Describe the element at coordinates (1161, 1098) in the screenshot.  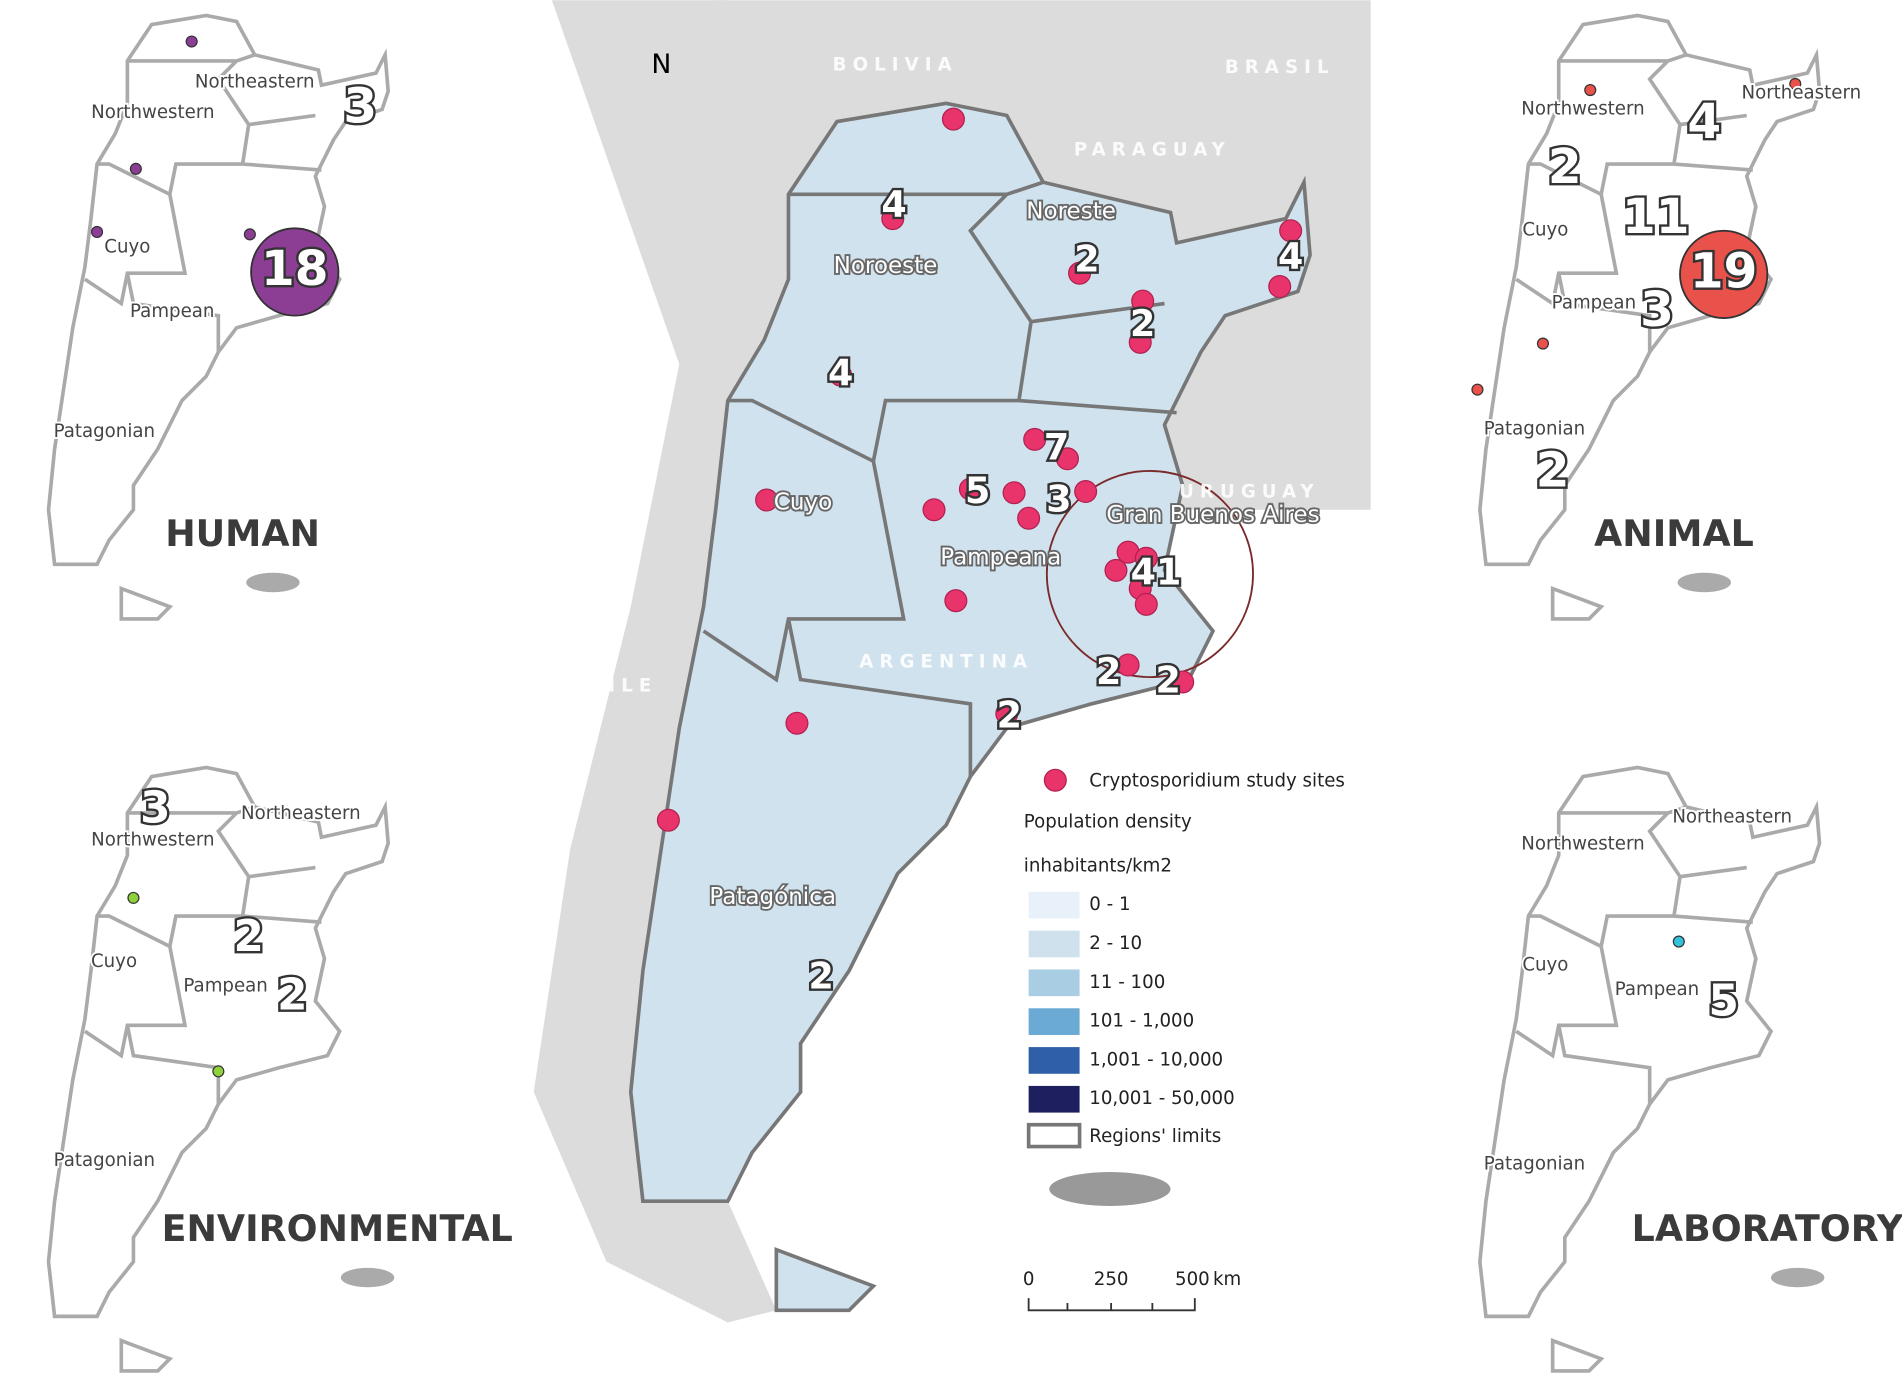
I see `legend-class: 10,001 - 50,000` at that location.